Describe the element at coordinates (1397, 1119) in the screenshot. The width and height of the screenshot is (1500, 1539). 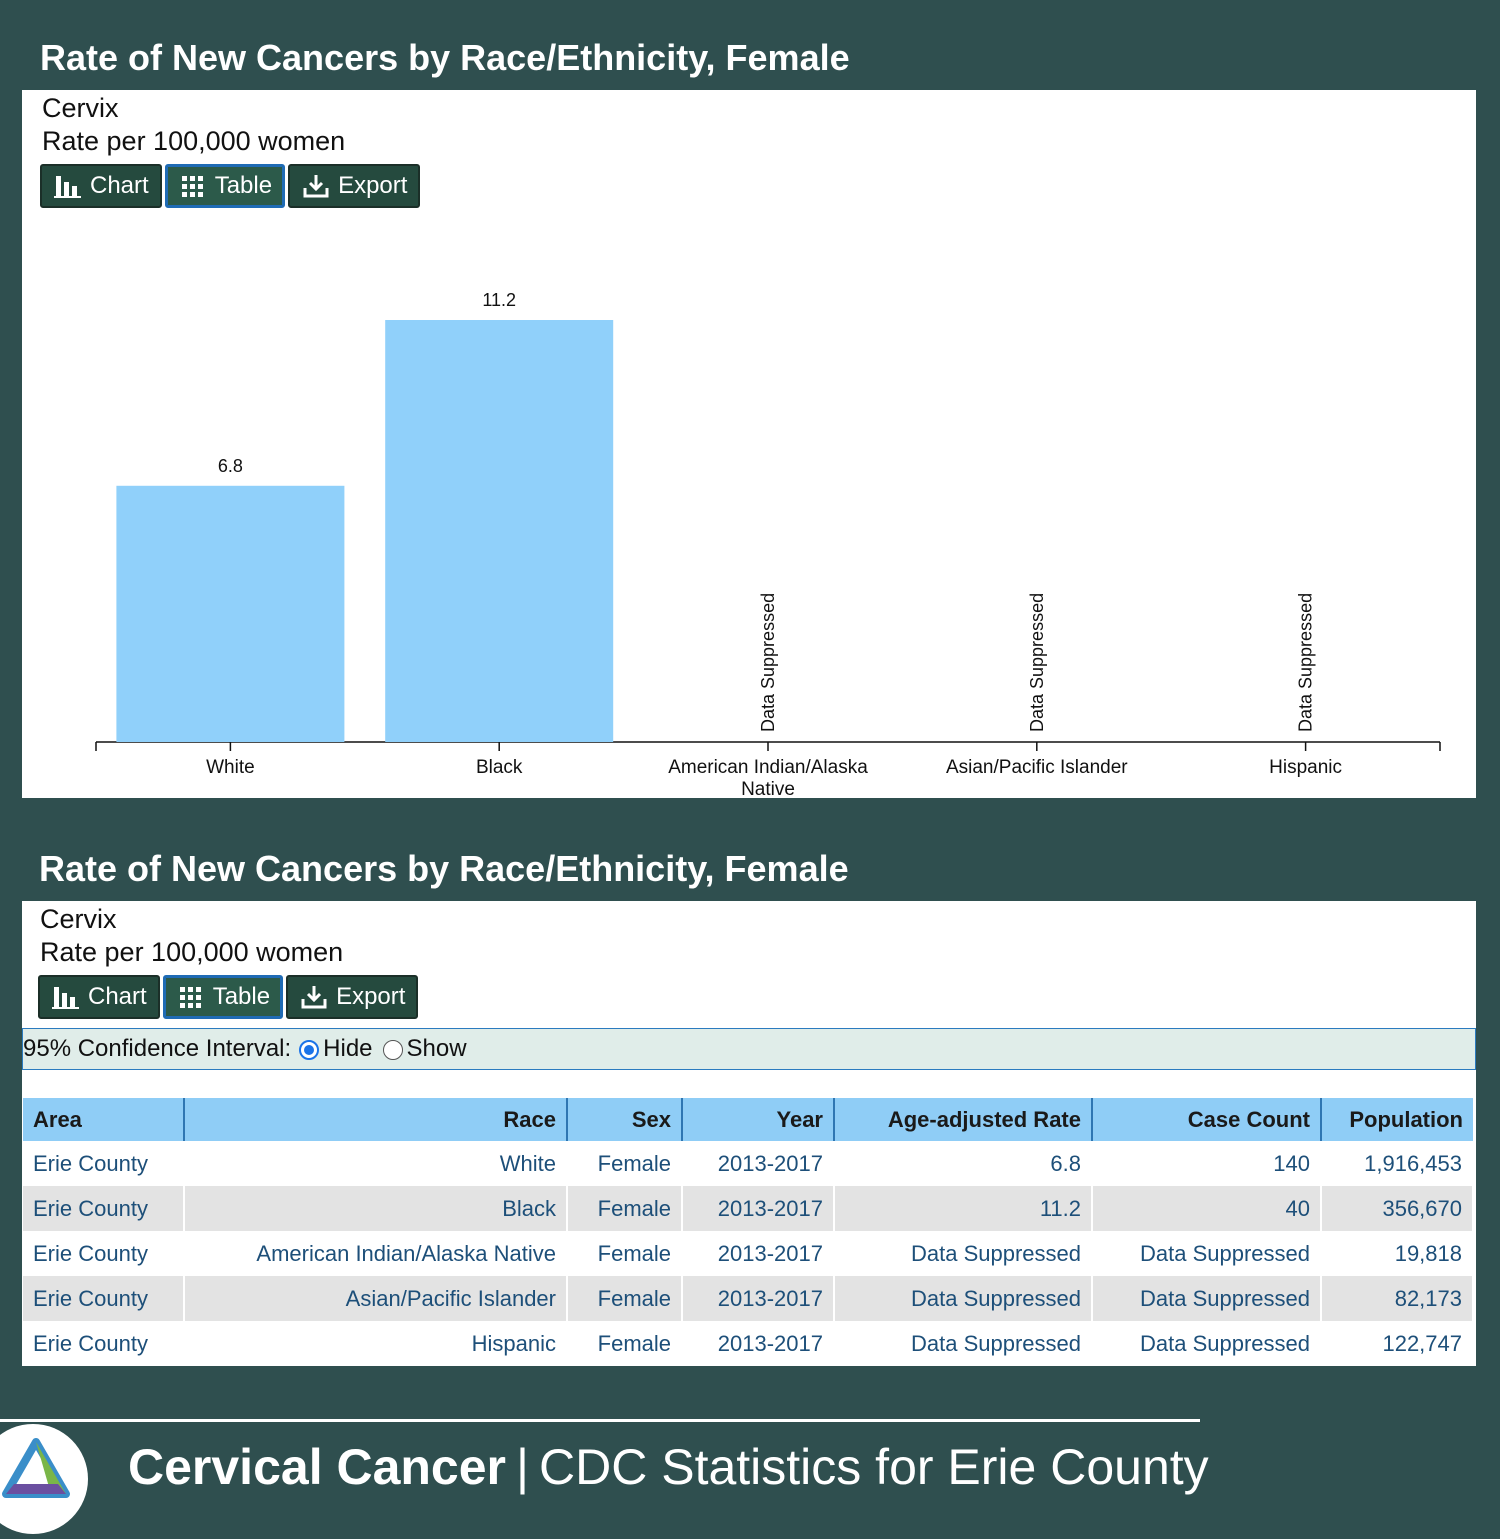
I see `column-header-population: Population` at that location.